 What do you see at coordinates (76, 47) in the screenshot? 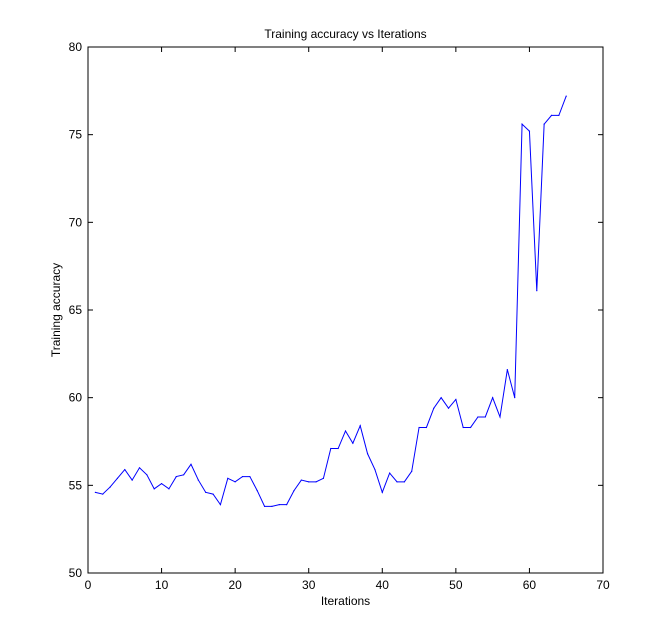
I see `y-tick-label: 80` at bounding box center [76, 47].